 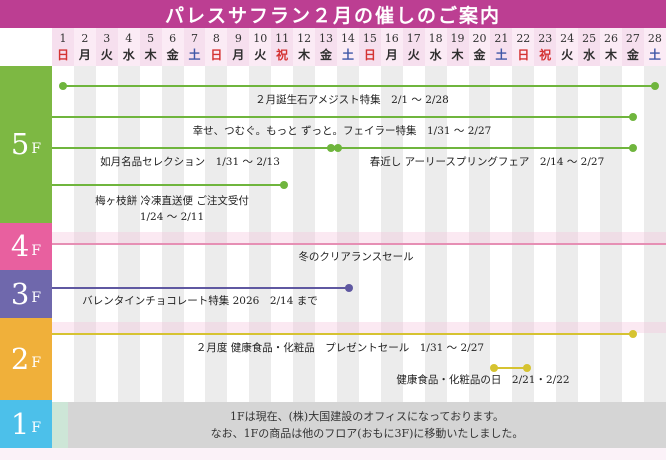 I want to click on day-column-17: 17 火, so click(x=413, y=47).